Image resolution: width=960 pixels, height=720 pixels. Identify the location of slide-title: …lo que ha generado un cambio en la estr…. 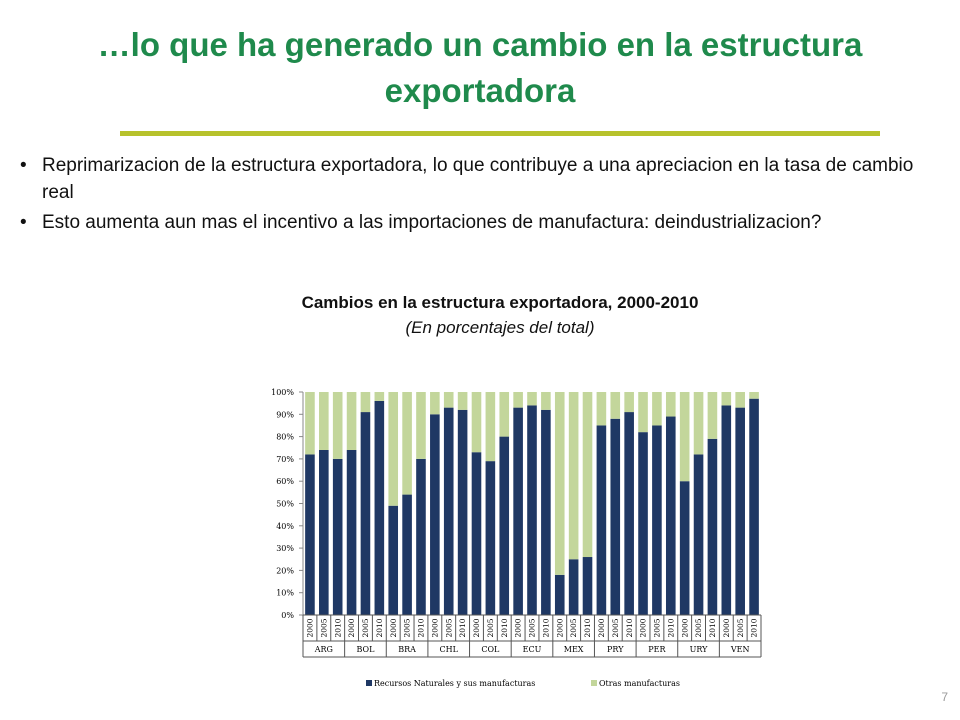
(480, 67).